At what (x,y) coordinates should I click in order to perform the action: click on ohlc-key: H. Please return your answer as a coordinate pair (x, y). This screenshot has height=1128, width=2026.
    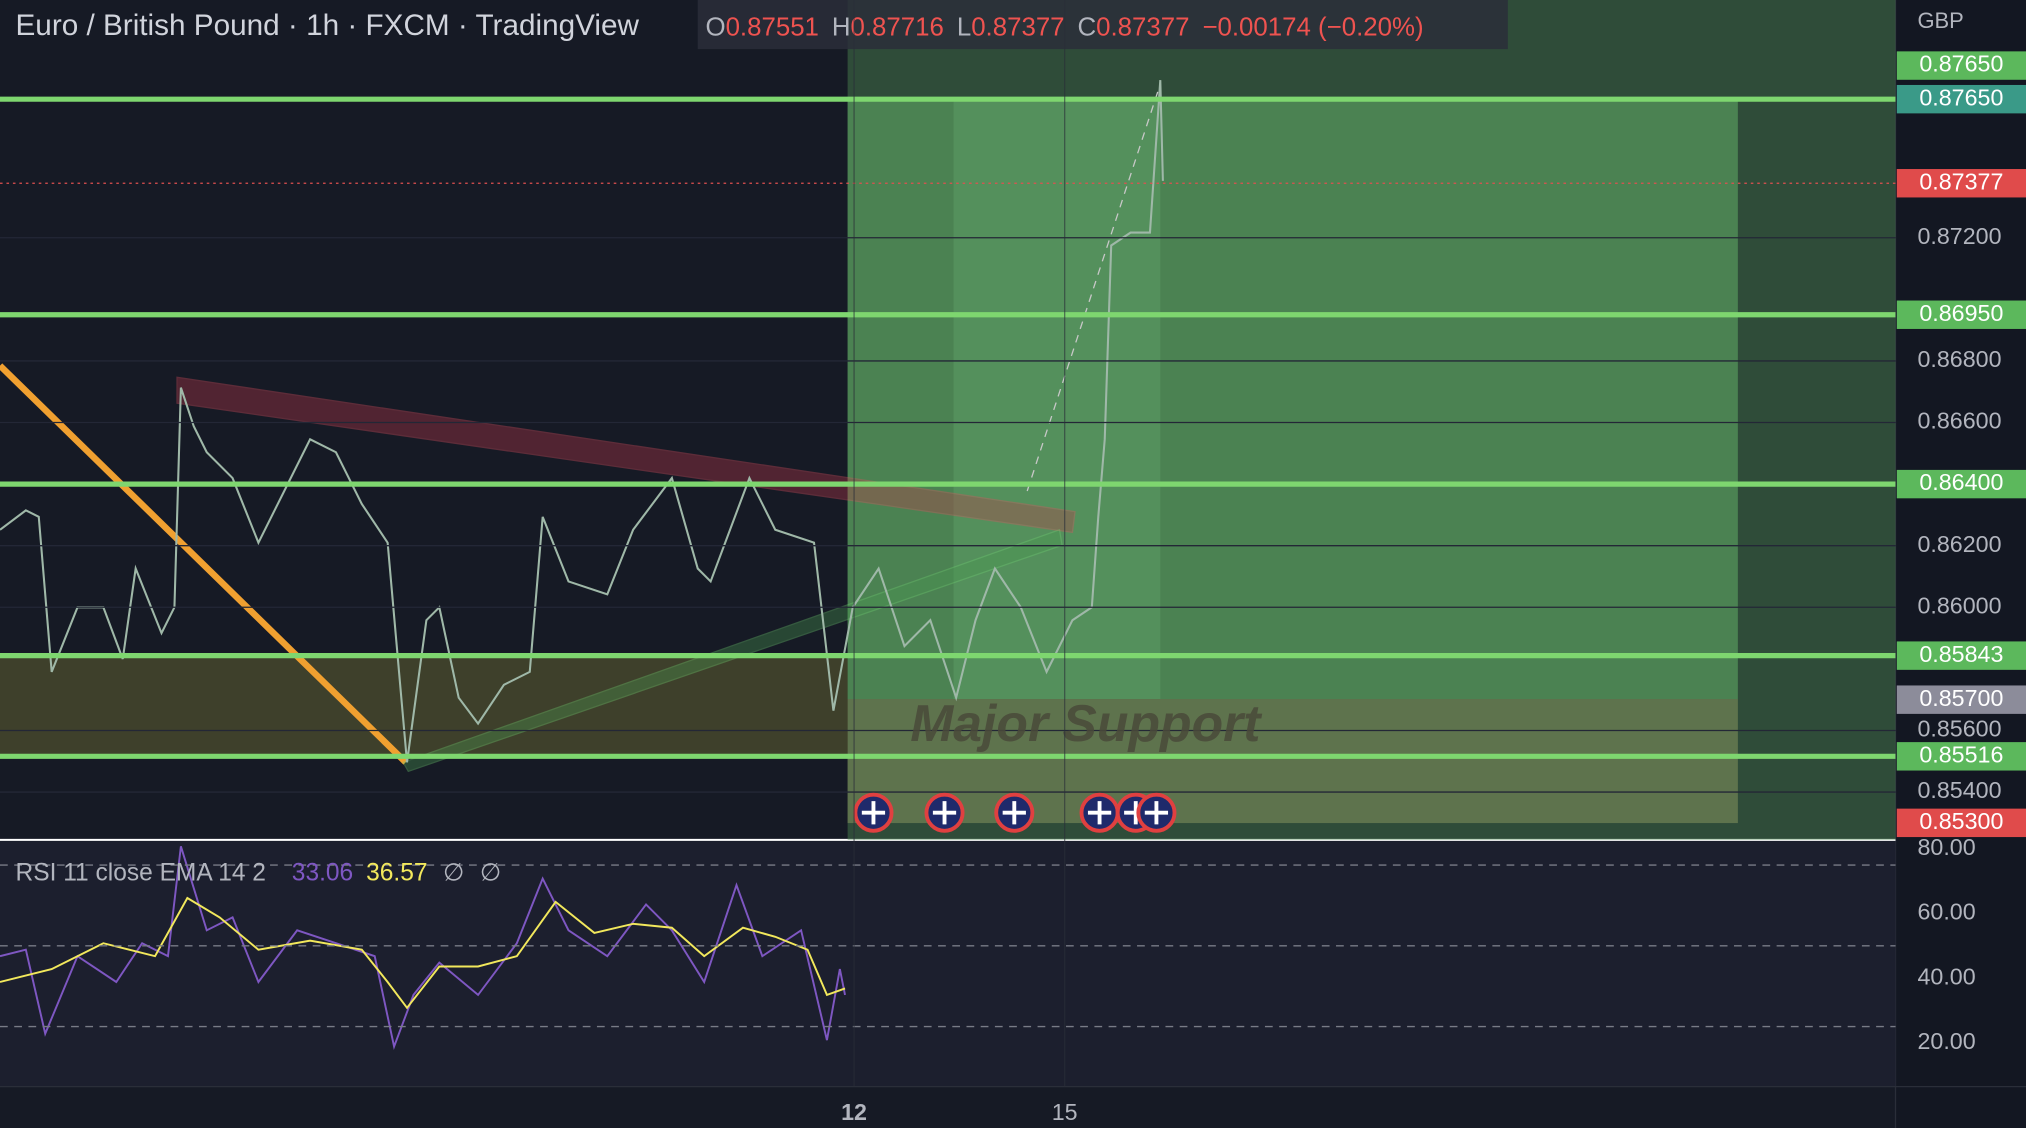
    Looking at the image, I should click on (841, 27).